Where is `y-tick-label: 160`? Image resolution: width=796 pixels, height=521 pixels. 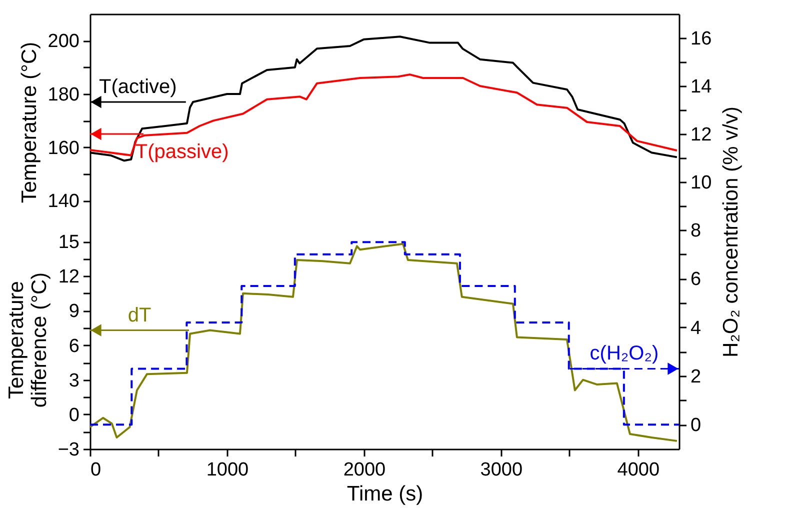 y-tick-label: 160 is located at coordinates (64, 148).